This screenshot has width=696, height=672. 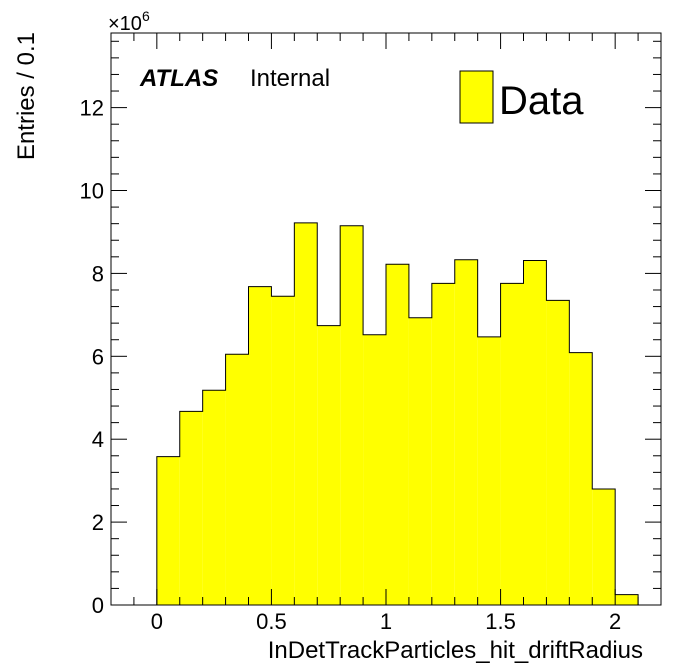 I want to click on legend: Data, so click(x=521, y=97).